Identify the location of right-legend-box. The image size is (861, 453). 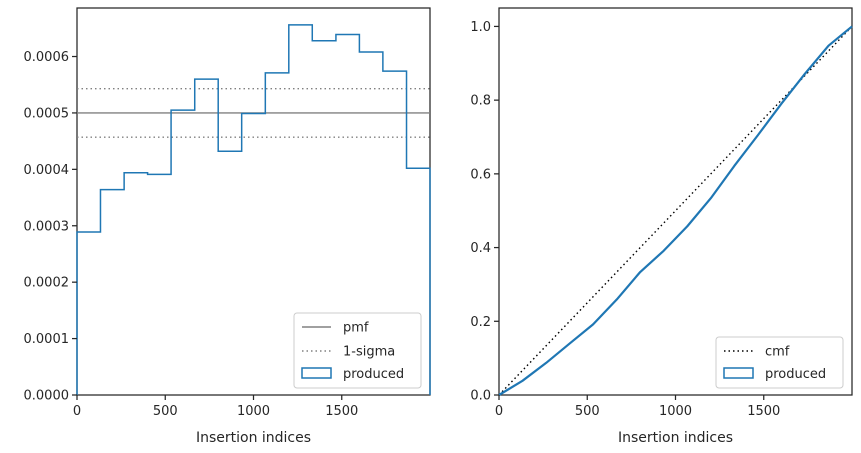
(779, 362).